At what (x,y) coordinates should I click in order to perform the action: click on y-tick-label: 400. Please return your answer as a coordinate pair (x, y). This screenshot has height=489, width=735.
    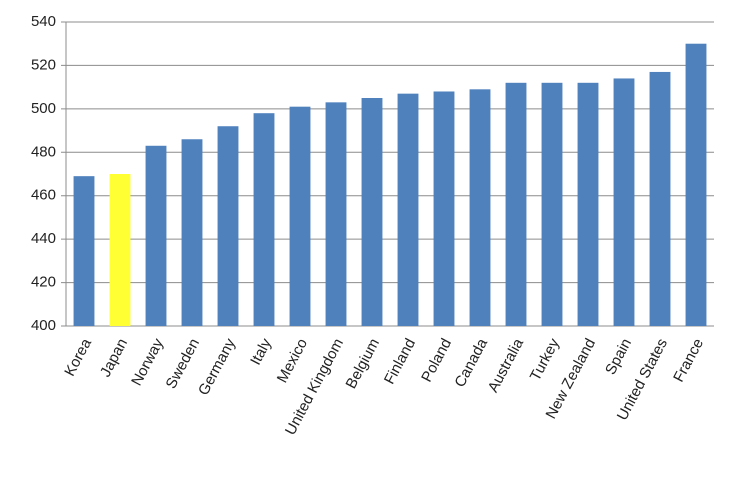
    Looking at the image, I should click on (43, 325).